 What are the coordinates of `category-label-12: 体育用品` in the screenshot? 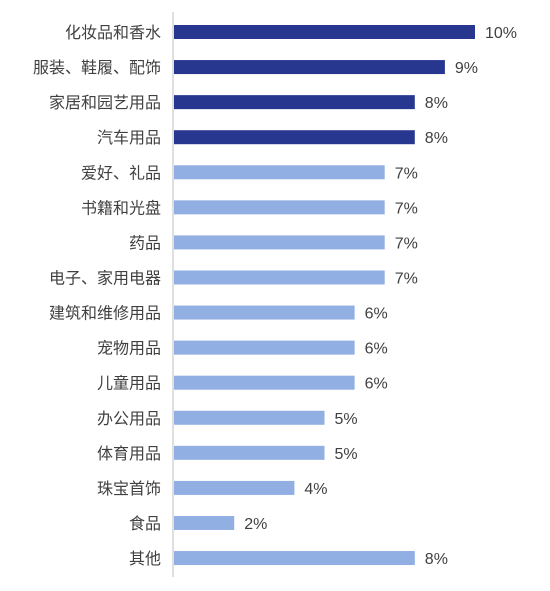 It's located at (129, 453).